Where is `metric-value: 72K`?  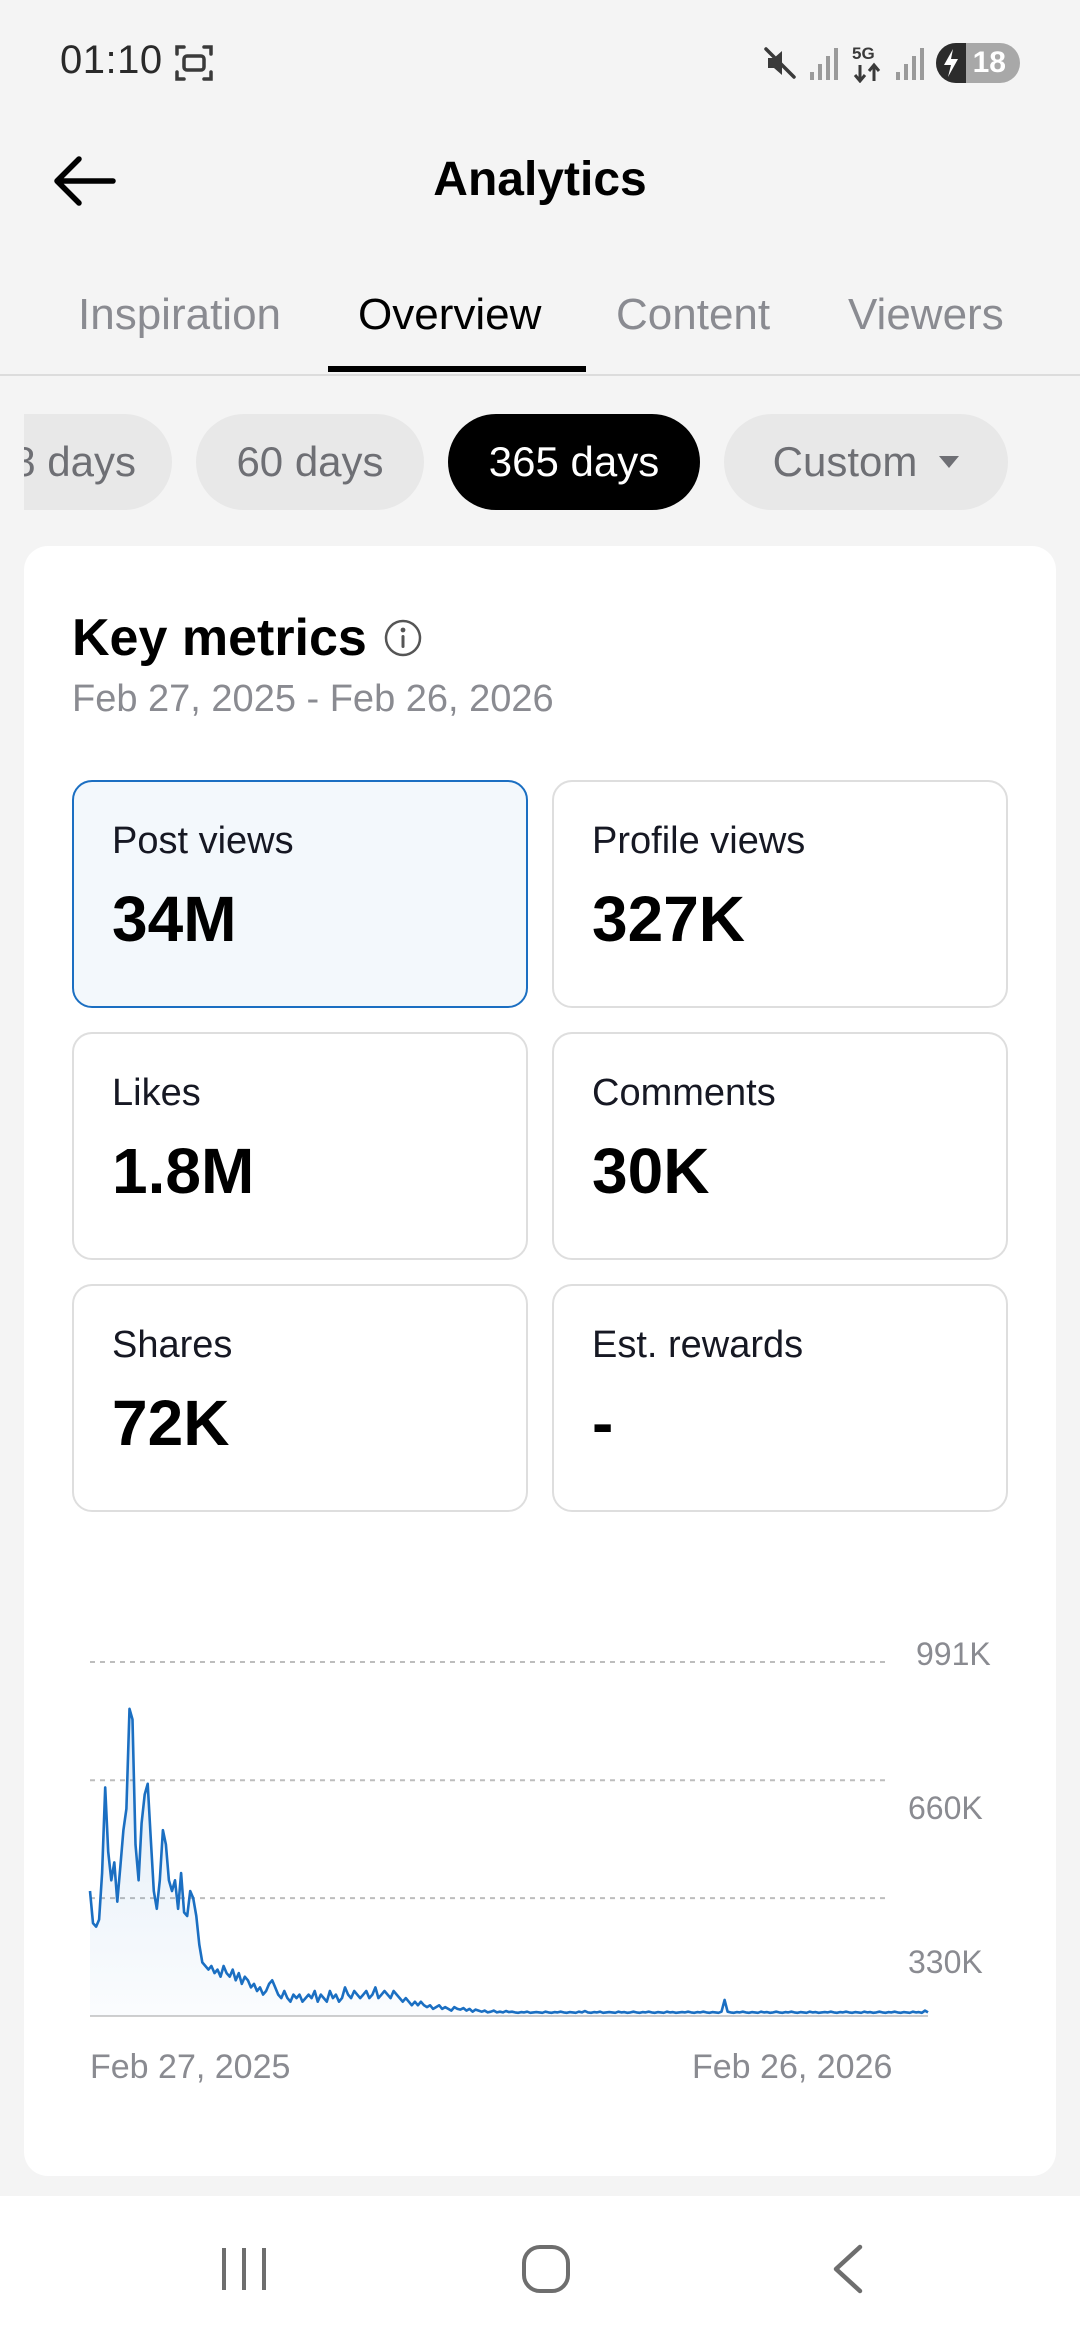
metric-value: 72K is located at coordinates (171, 1423).